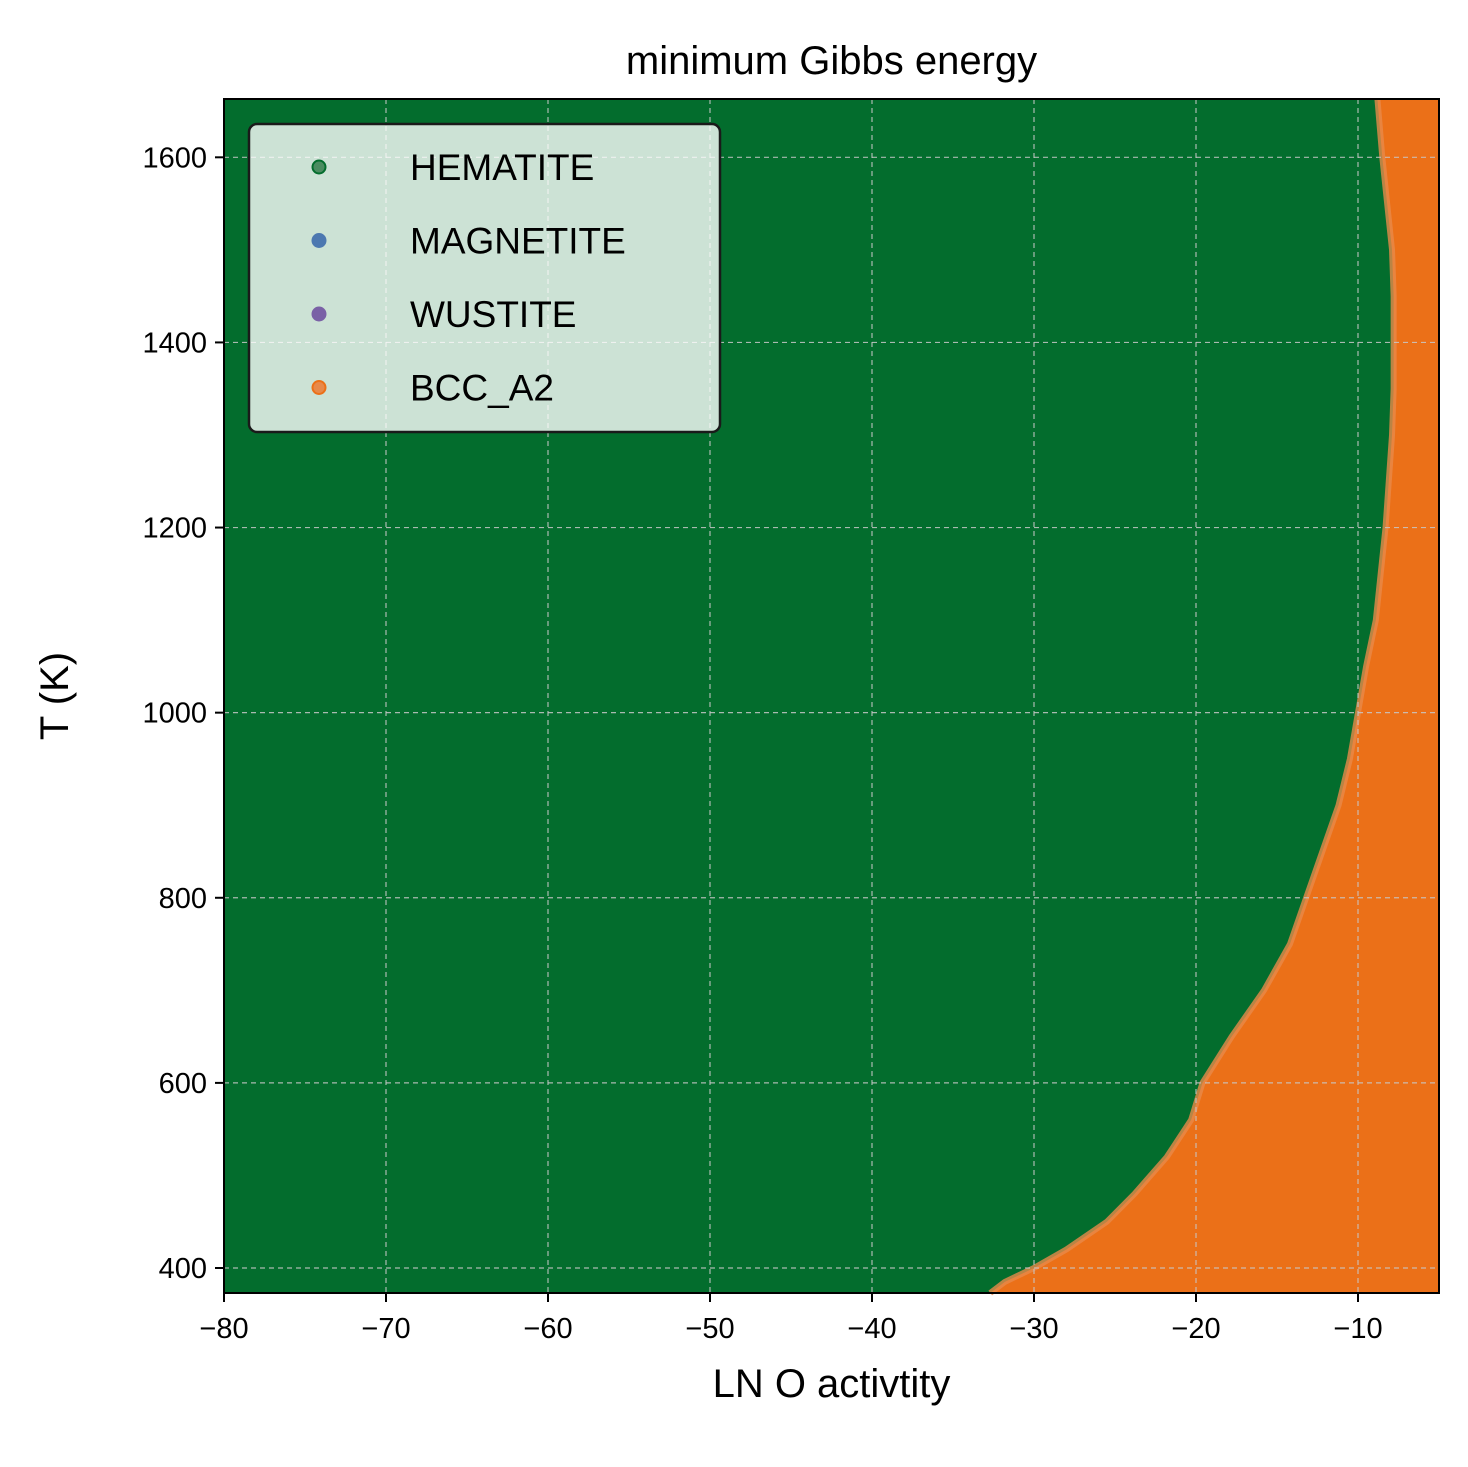 This screenshot has width=1468, height=1467. I want to click on x-tick-label: −20, so click(1195, 1329).